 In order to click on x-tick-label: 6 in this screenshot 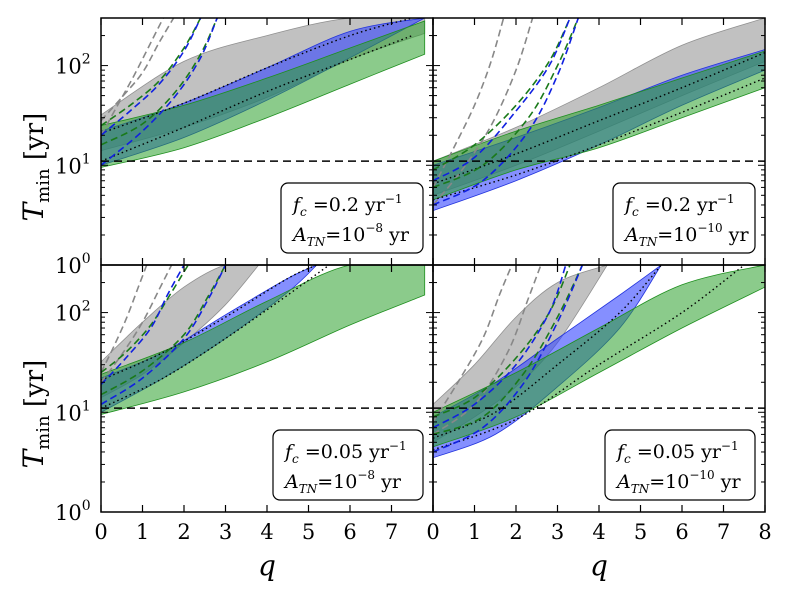, I will do `click(349, 532)`.